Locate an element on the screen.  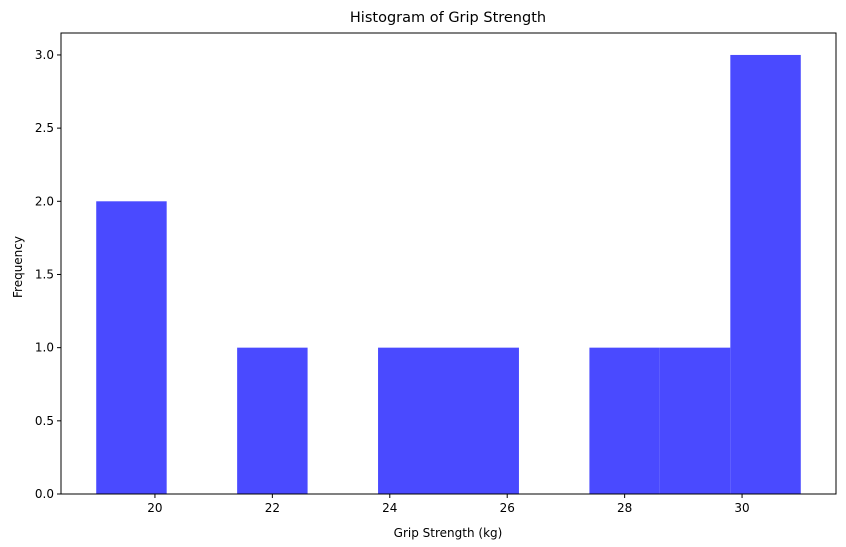
x-tick-label: 28 is located at coordinates (624, 508).